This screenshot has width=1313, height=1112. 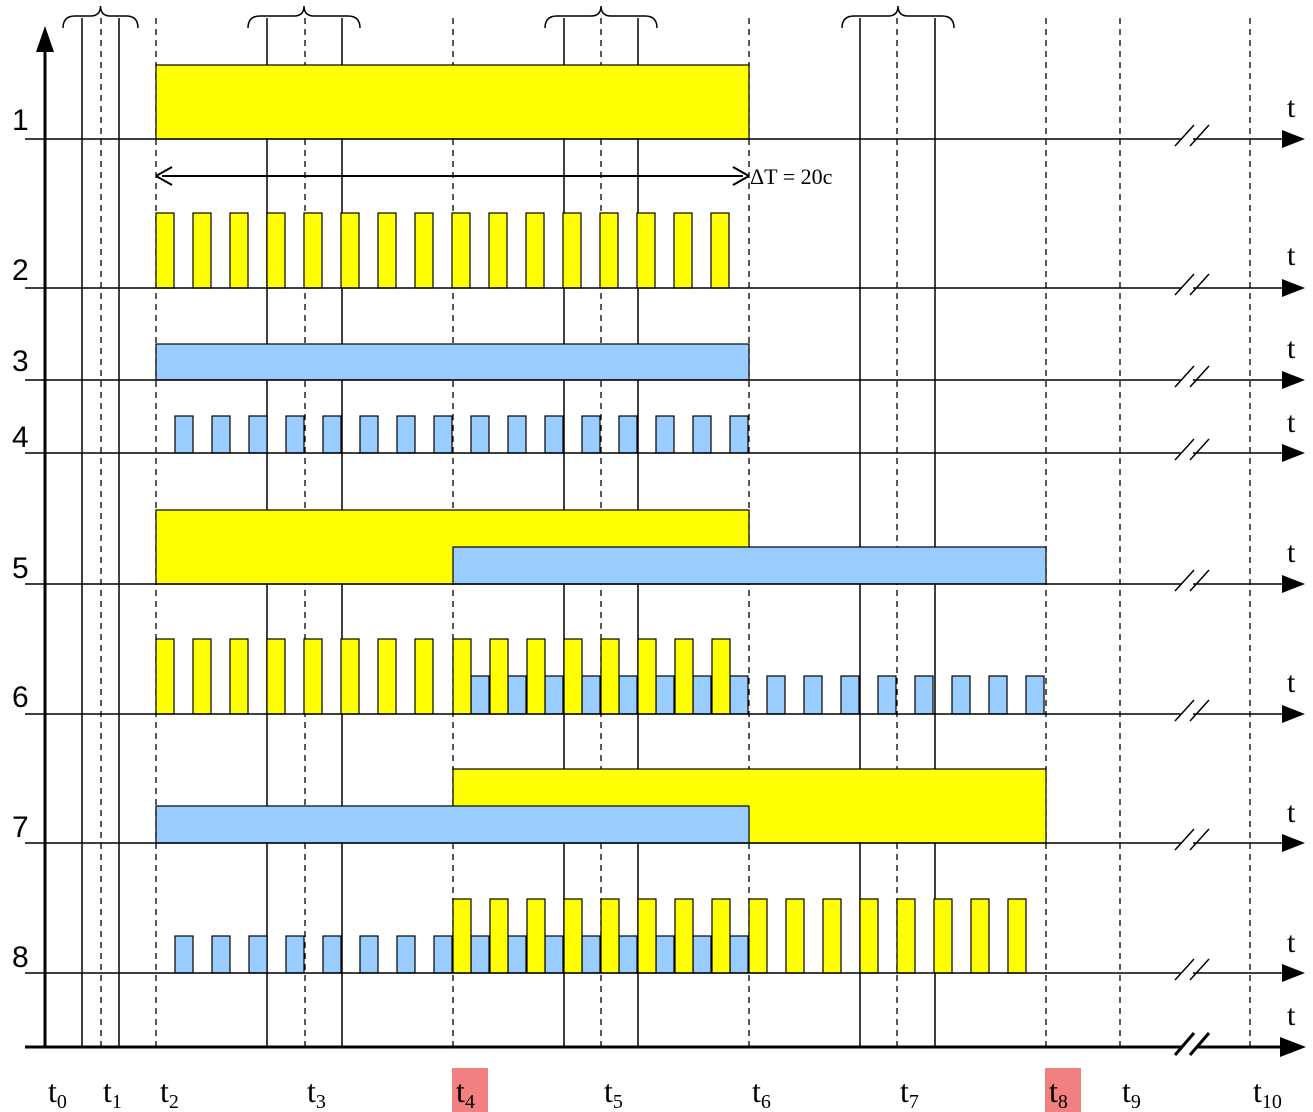 What do you see at coordinates (1058, 1092) in the screenshot?
I see `time-mark-t8: t8` at bounding box center [1058, 1092].